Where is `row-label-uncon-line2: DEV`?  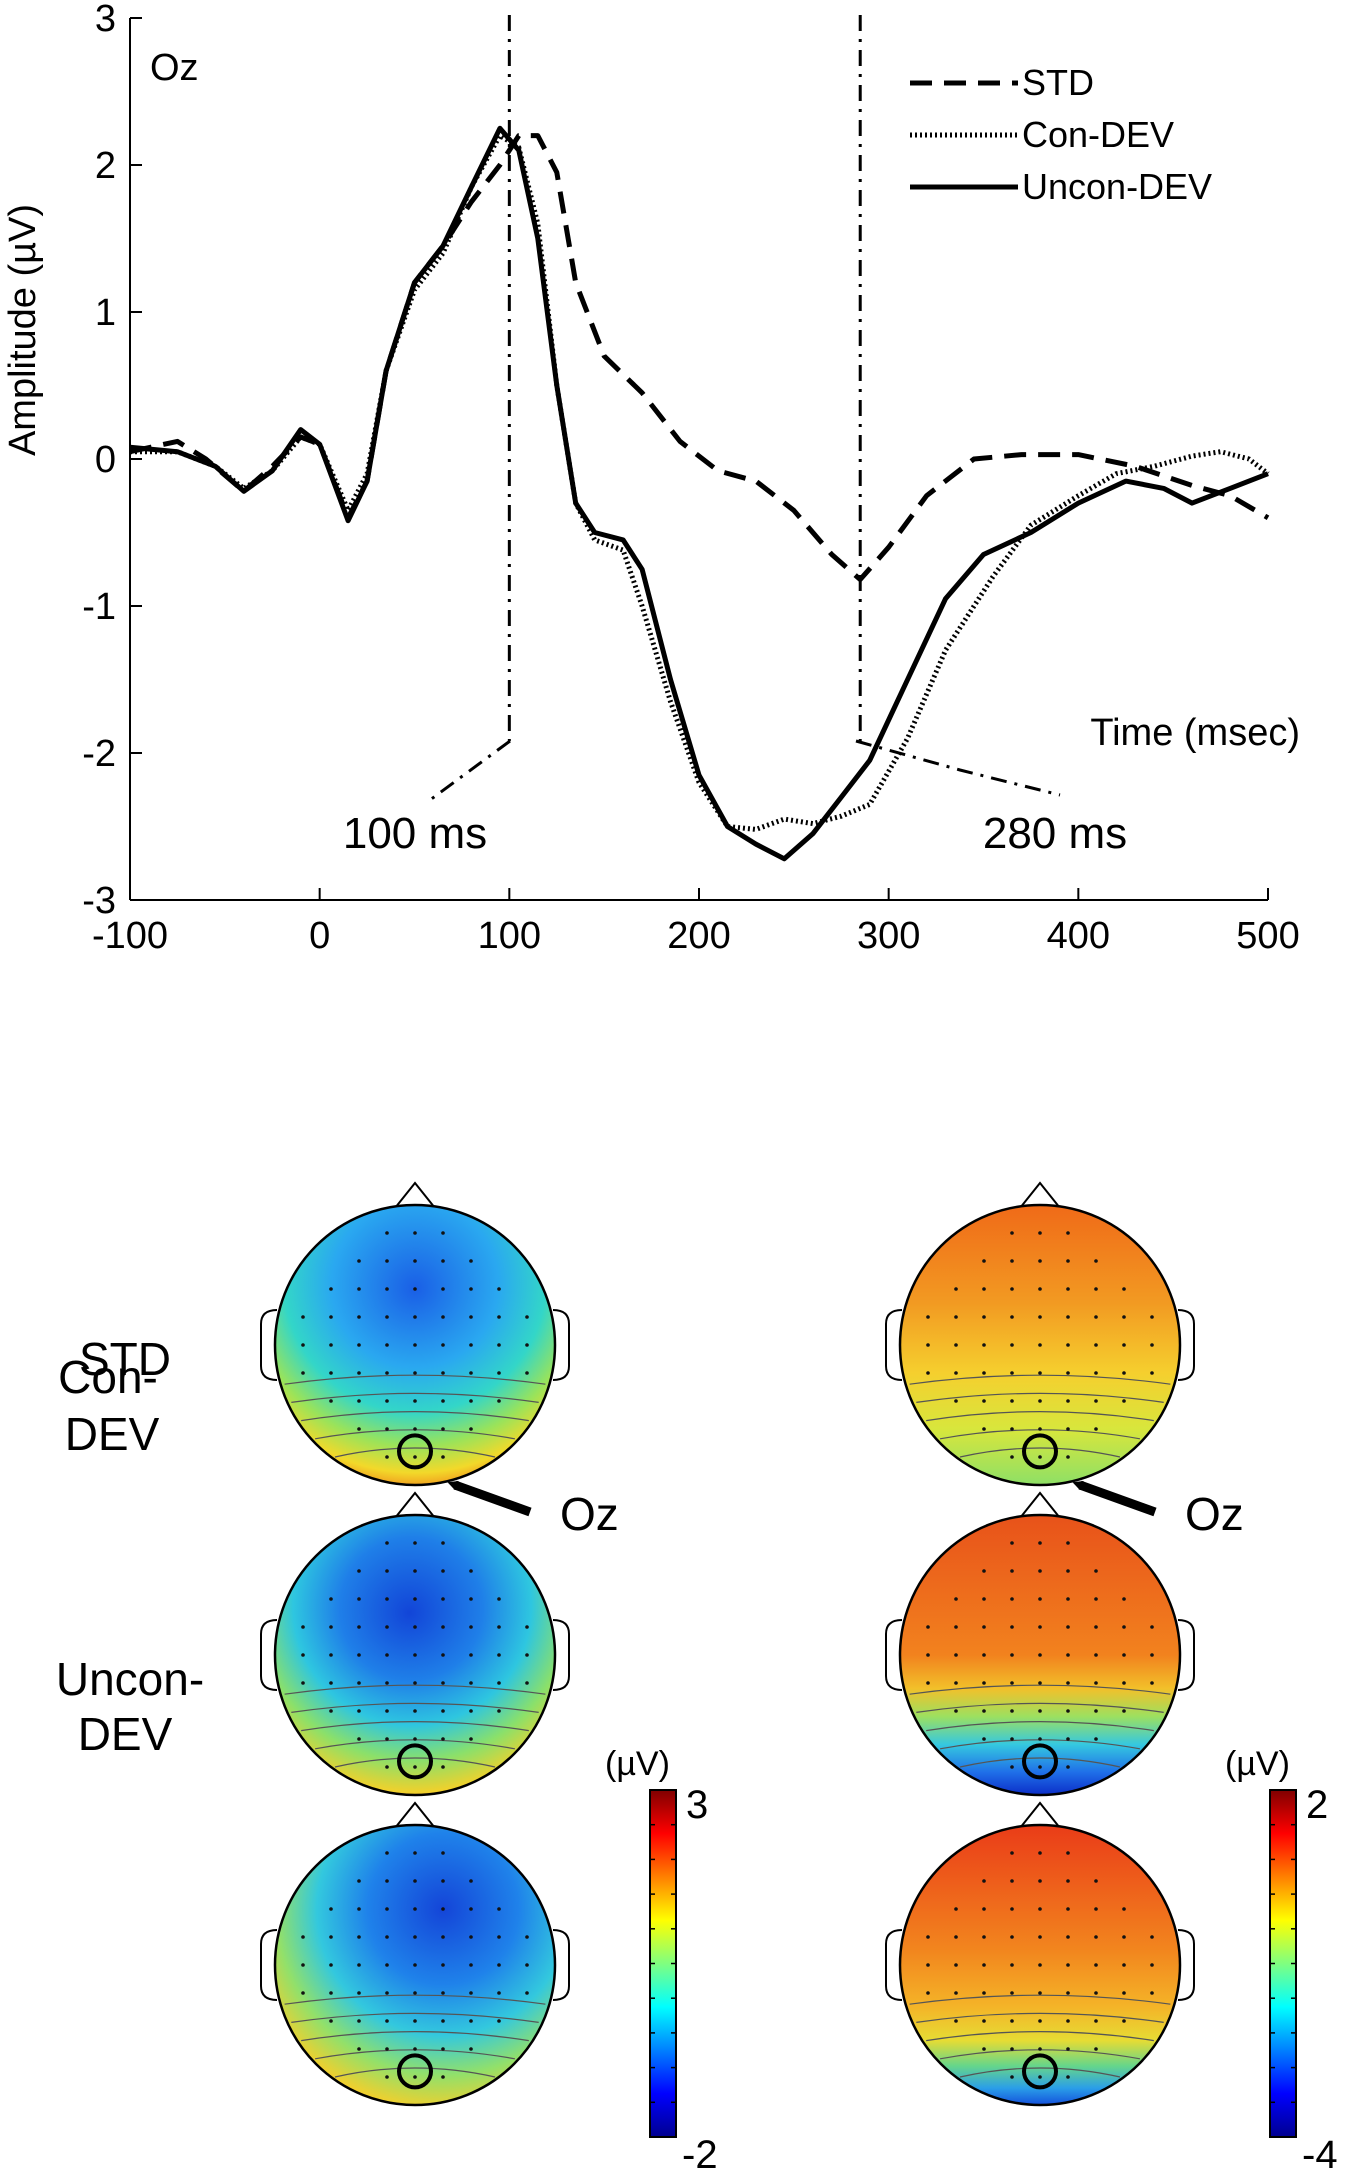 row-label-uncon-line2: DEV is located at coordinates (125, 1734).